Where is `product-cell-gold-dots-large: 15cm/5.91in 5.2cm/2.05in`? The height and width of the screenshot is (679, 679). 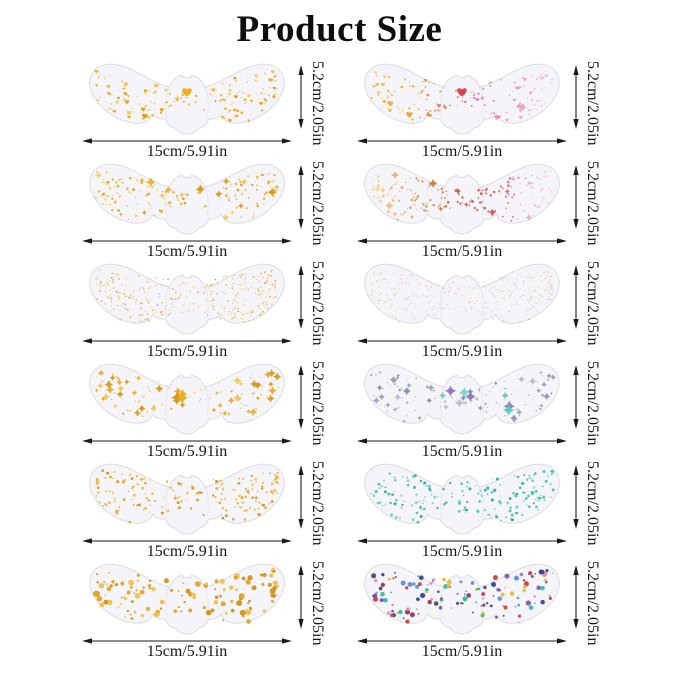 product-cell-gold-dots-large: 15cm/5.91in 5.2cm/2.05in is located at coordinates (205, 609).